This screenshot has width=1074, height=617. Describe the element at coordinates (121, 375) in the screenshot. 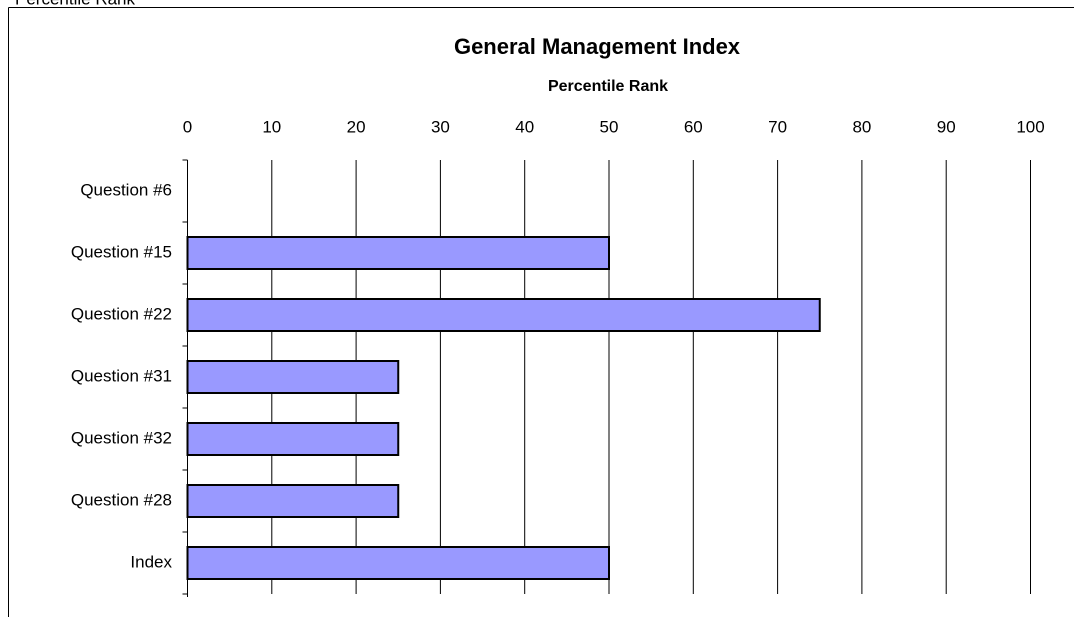

I see `y-tick-label: Question #31` at that location.